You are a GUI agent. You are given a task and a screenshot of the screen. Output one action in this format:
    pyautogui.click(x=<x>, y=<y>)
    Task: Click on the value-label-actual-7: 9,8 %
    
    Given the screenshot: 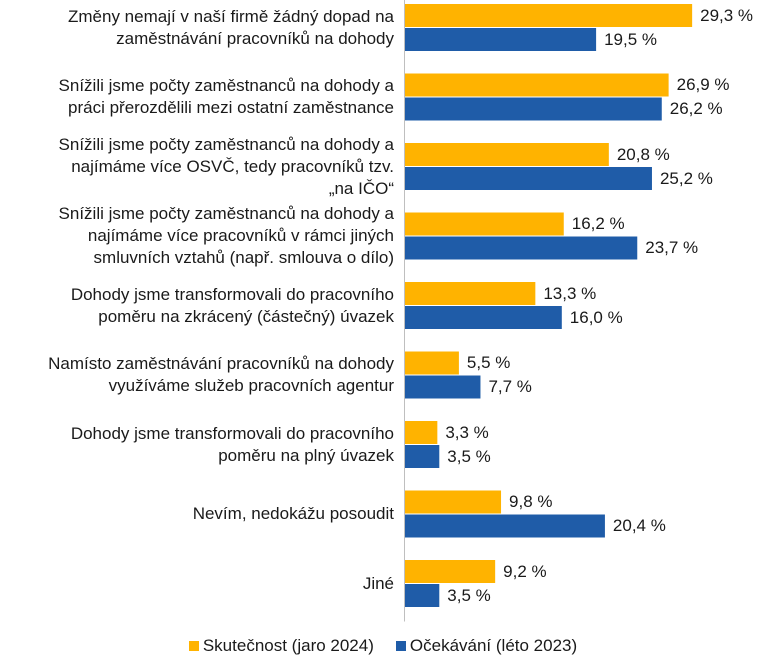 What is the action you would take?
    pyautogui.click(x=531, y=501)
    